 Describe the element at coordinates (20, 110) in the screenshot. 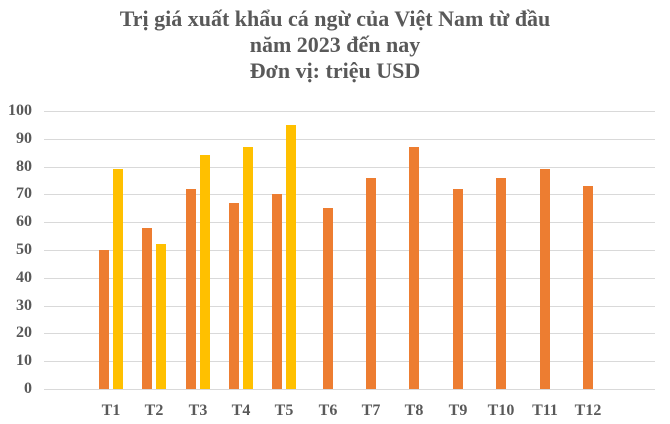

I see `y-tick-label: 100` at that location.